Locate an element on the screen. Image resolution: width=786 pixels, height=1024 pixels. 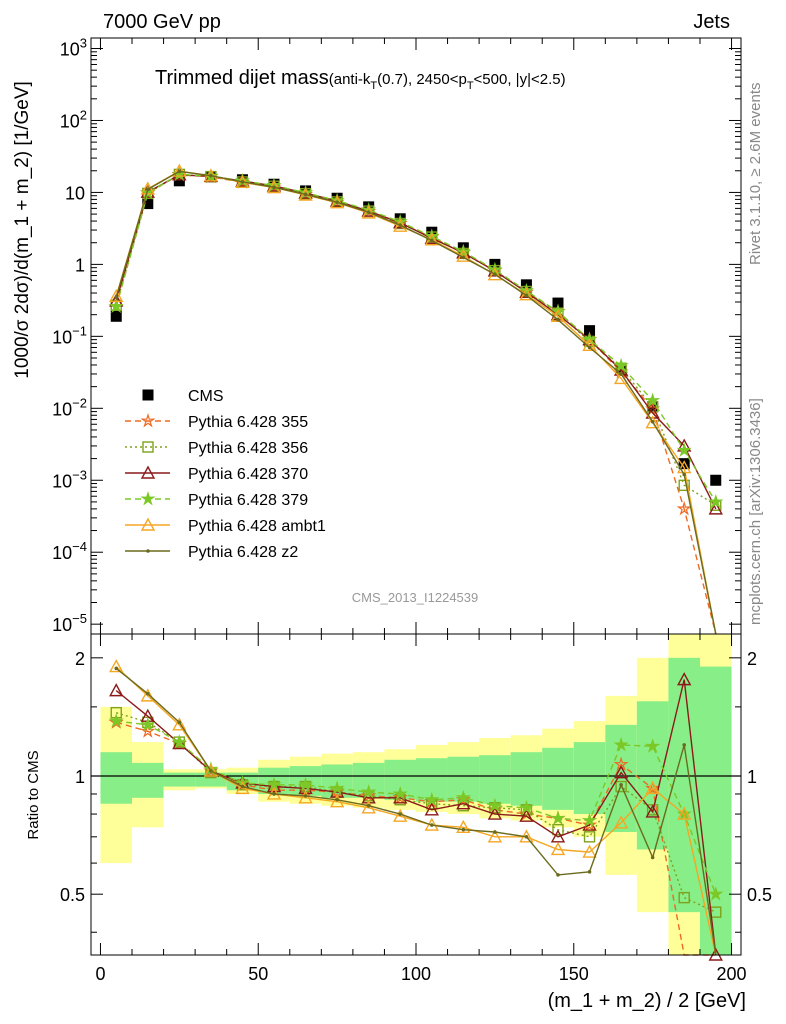
ratio-ytick-label-right: 0.5 is located at coordinates (759, 895).